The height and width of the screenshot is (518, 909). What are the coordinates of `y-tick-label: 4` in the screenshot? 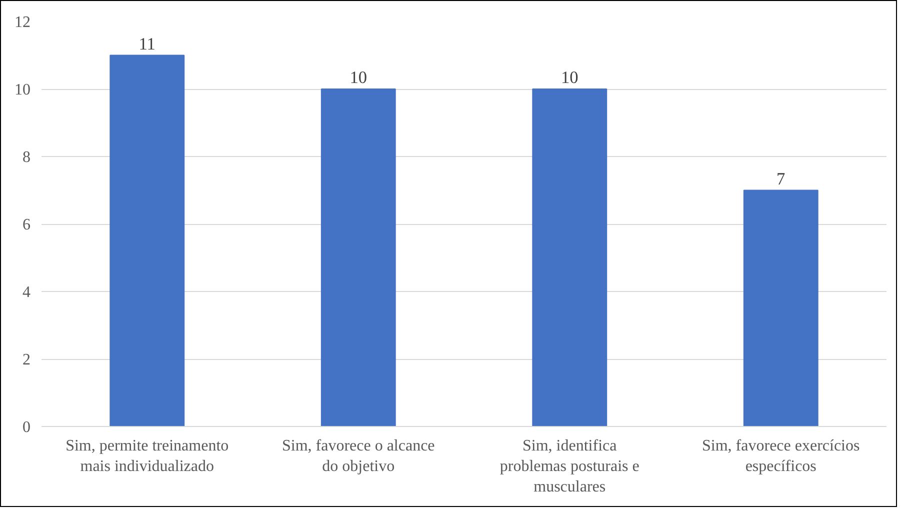 It's located at (26, 292).